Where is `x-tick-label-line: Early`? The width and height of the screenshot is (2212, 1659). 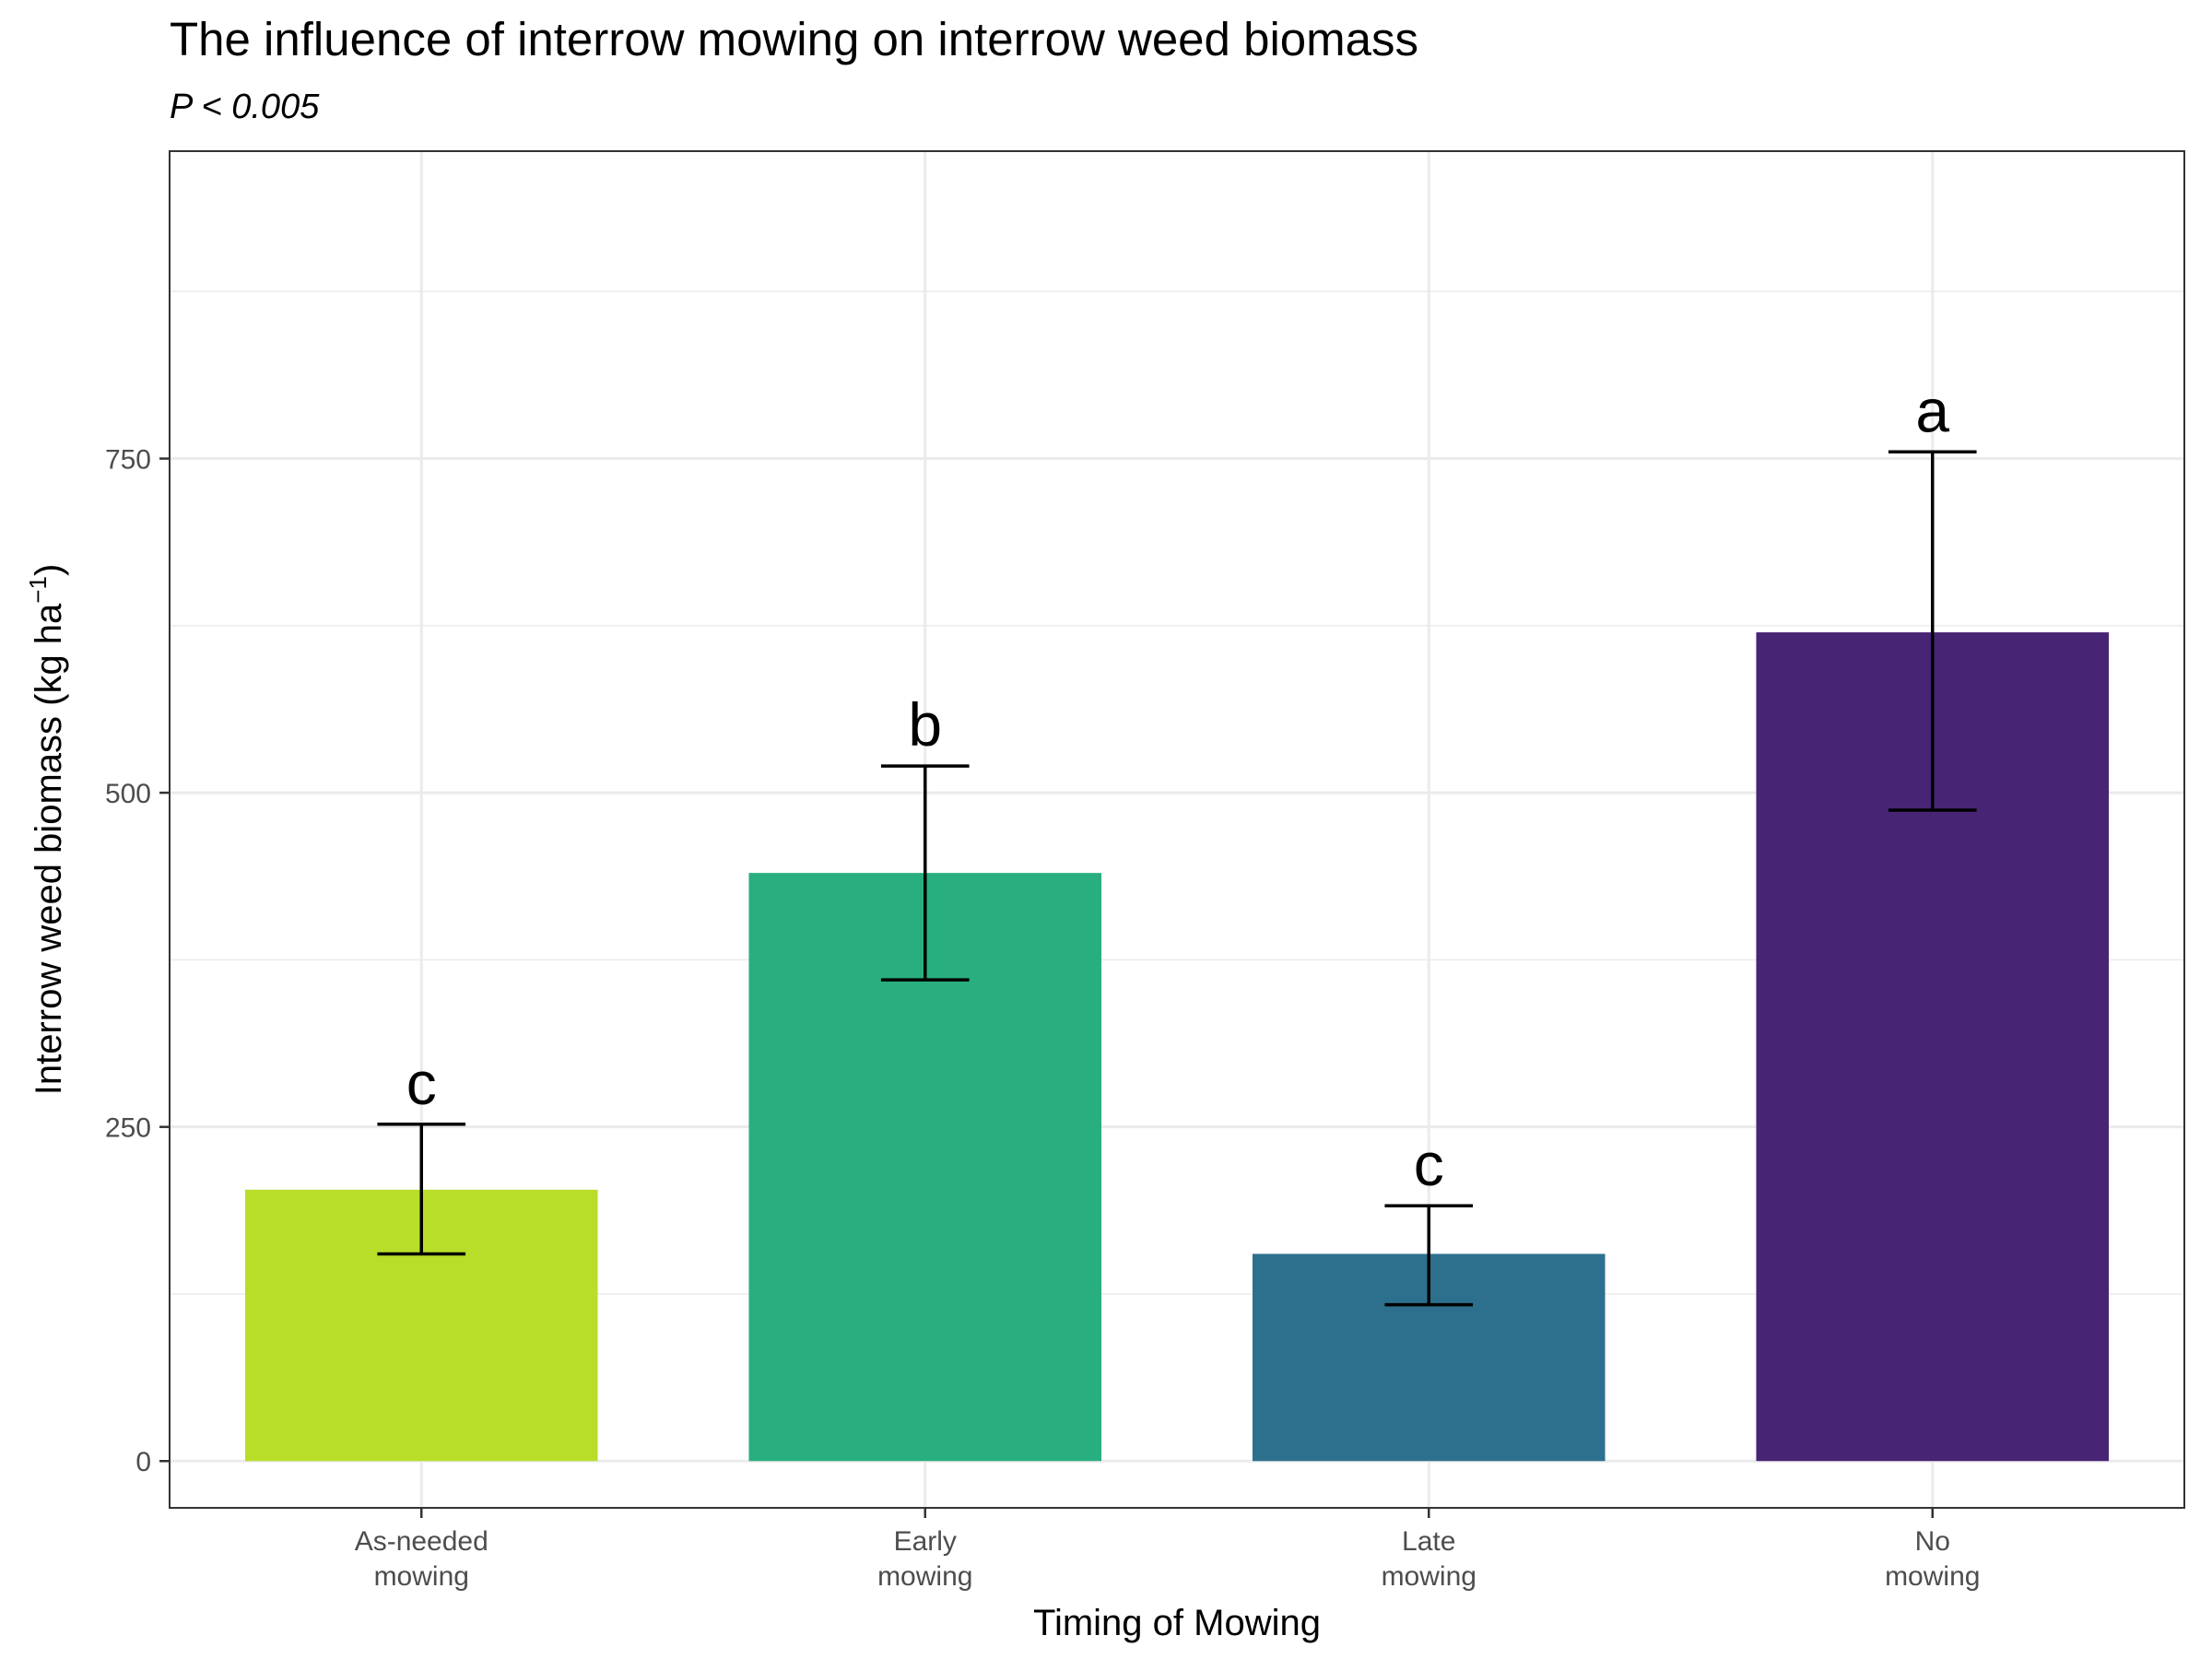
x-tick-label-line: Early is located at coordinates (925, 1541).